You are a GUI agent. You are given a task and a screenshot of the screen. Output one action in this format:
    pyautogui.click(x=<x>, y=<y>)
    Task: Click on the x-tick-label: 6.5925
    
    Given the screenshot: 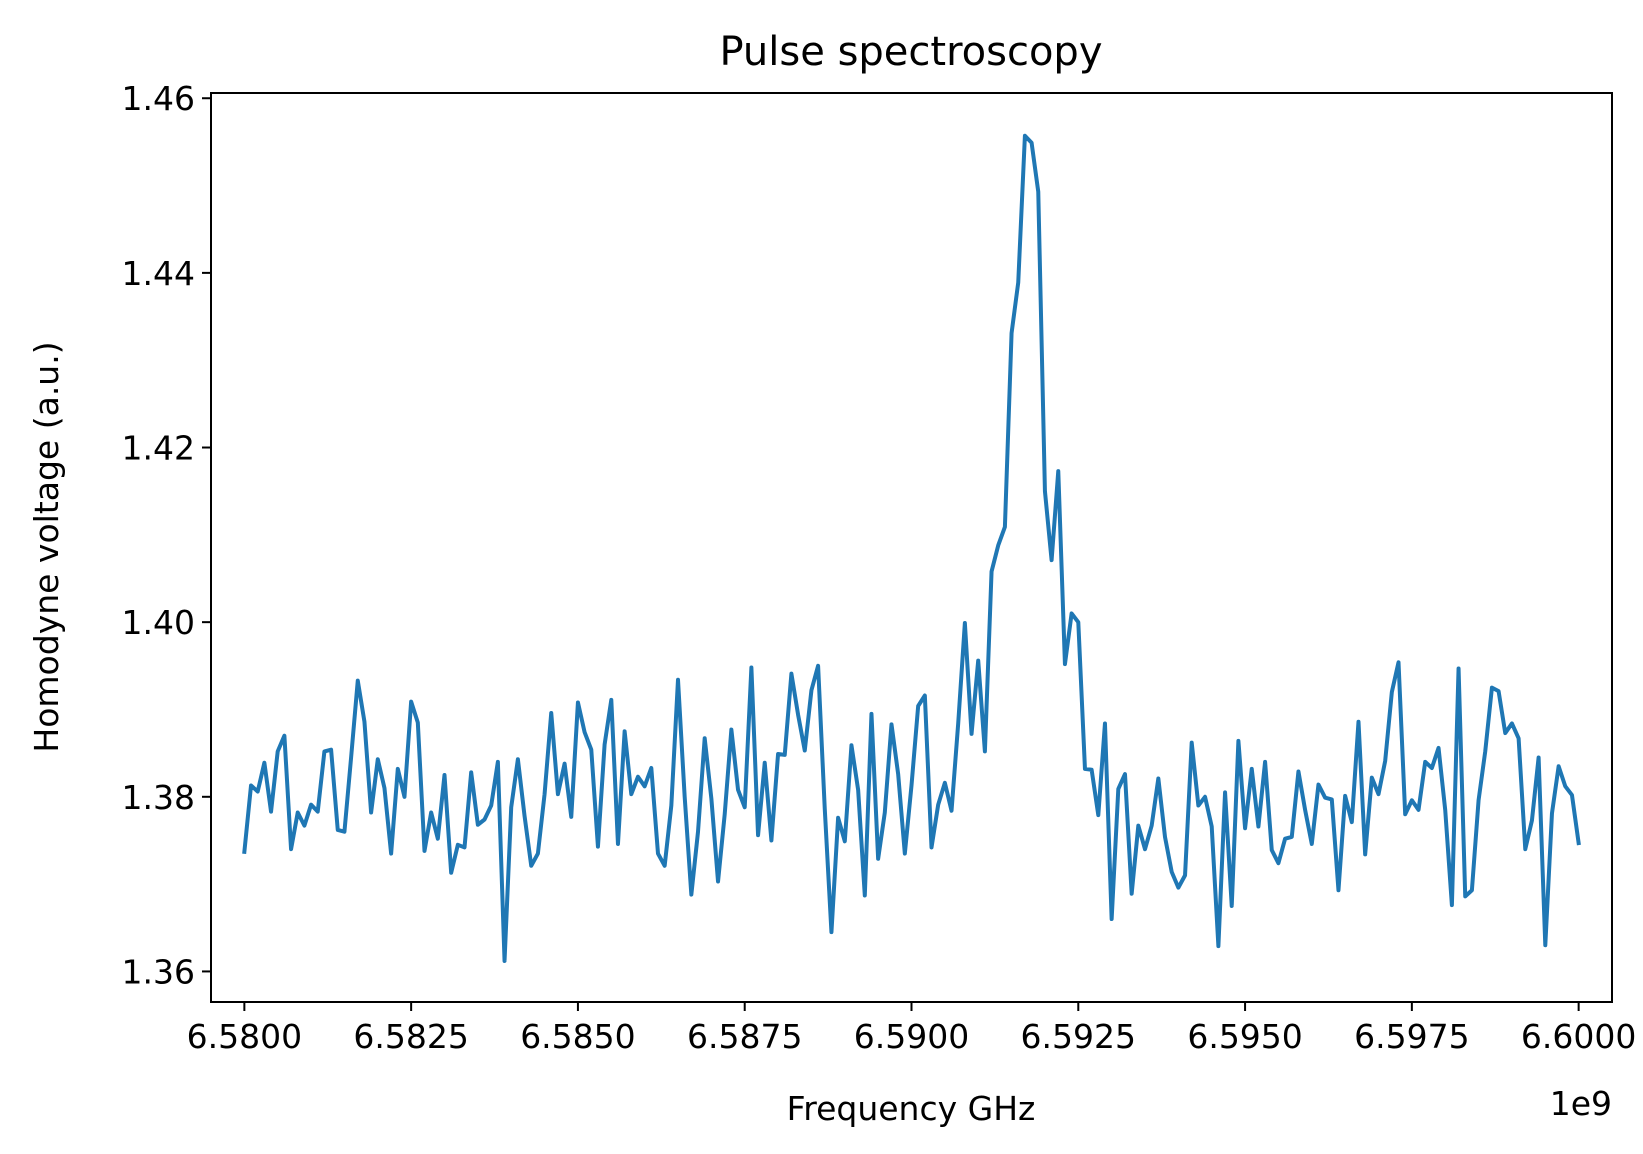 What is the action you would take?
    pyautogui.click(x=1078, y=1036)
    